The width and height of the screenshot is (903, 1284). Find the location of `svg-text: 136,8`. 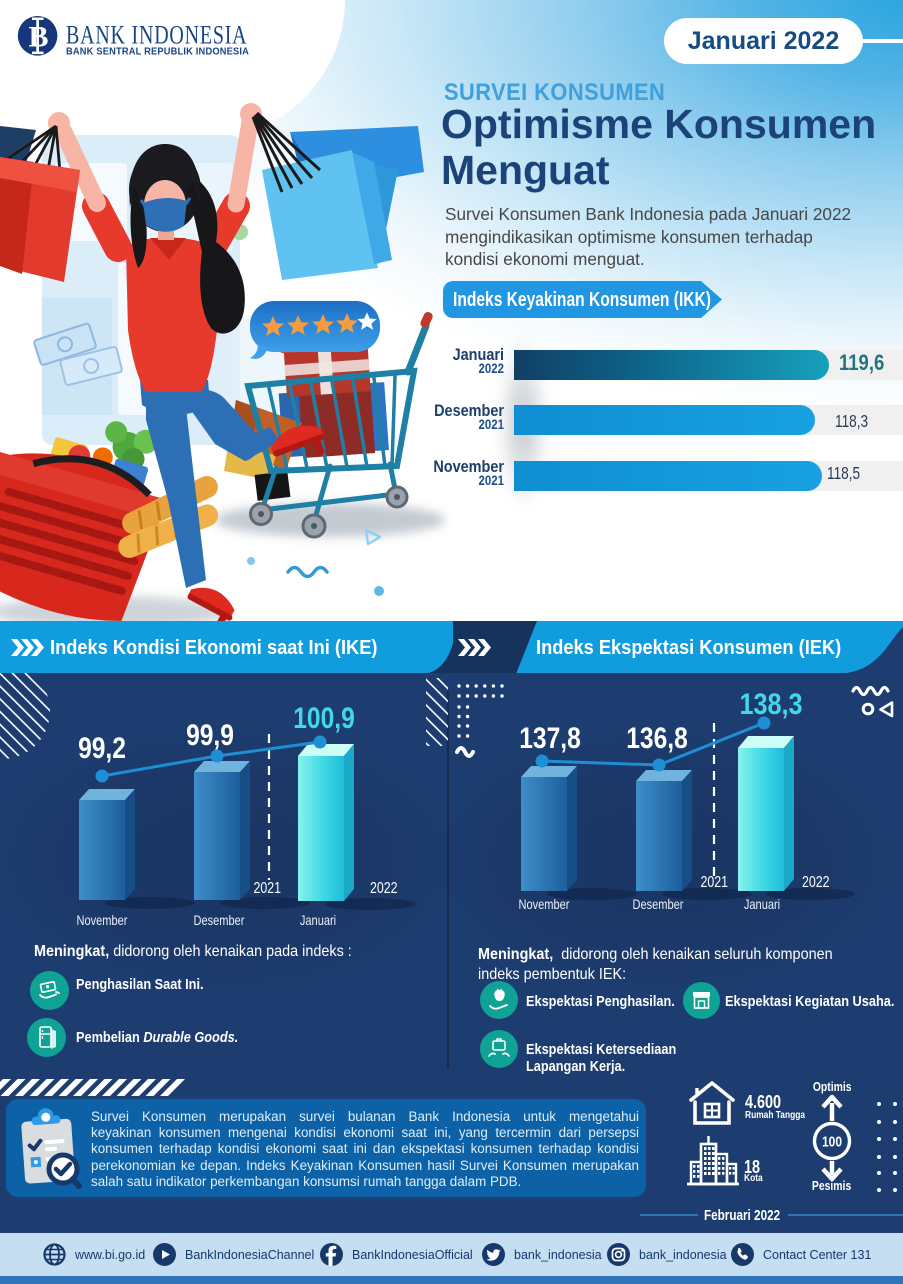

svg-text: 136,8 is located at coordinates (657, 738).